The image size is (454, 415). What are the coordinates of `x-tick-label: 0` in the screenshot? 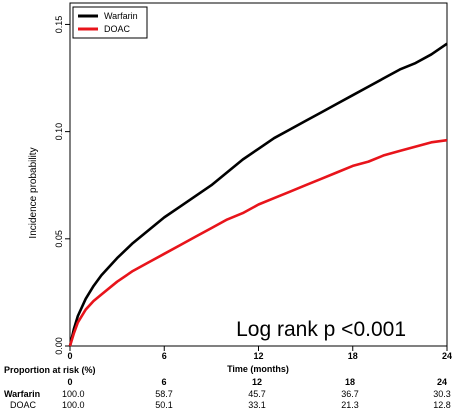 It's located at (69, 356).